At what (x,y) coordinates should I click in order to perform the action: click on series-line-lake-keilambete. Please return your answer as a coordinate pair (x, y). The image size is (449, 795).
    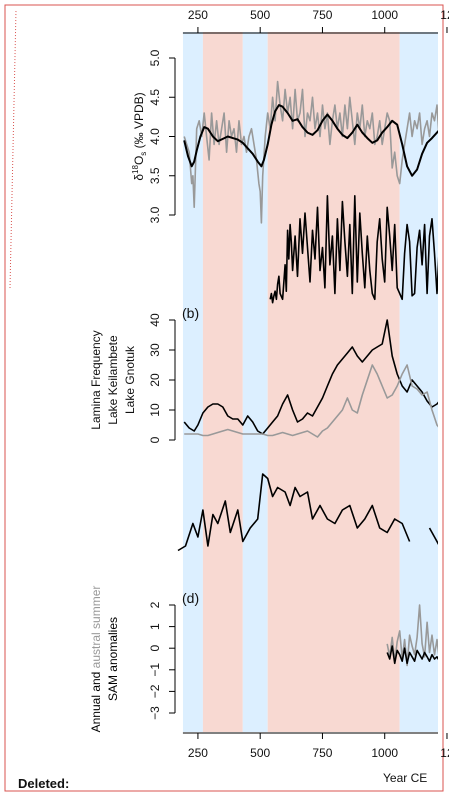
    Looking at the image, I should click on (310, 377).